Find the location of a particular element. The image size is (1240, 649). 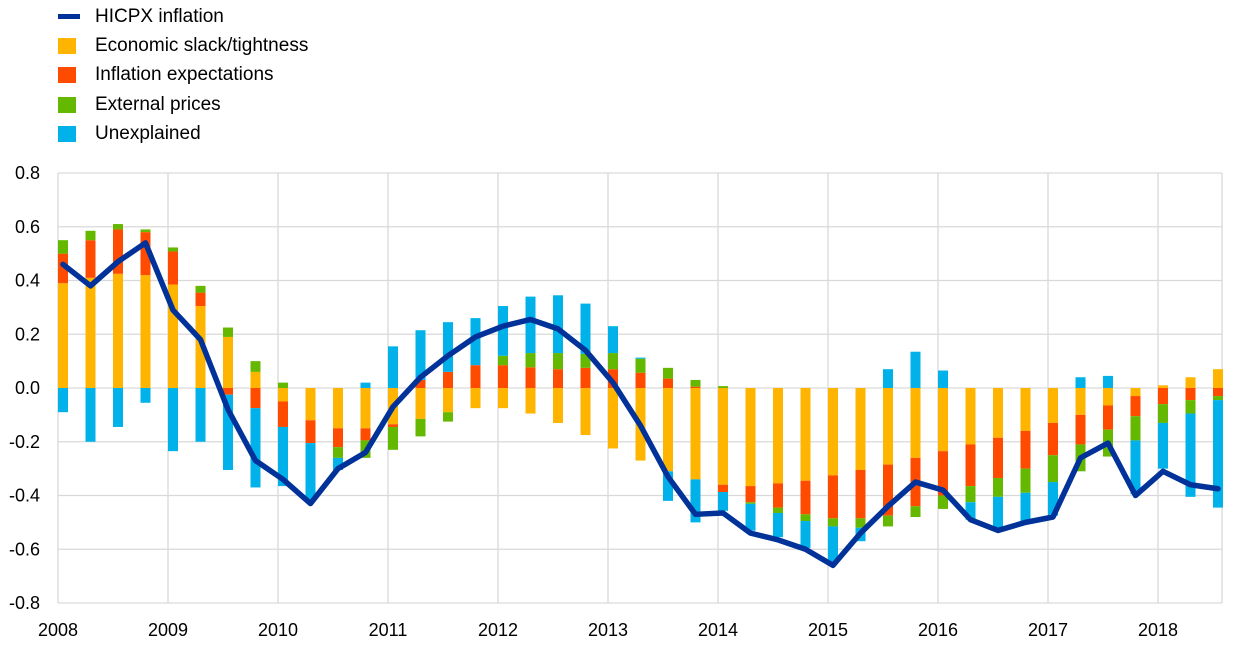

y-tick-label: -0.2 is located at coordinates (24, 442).